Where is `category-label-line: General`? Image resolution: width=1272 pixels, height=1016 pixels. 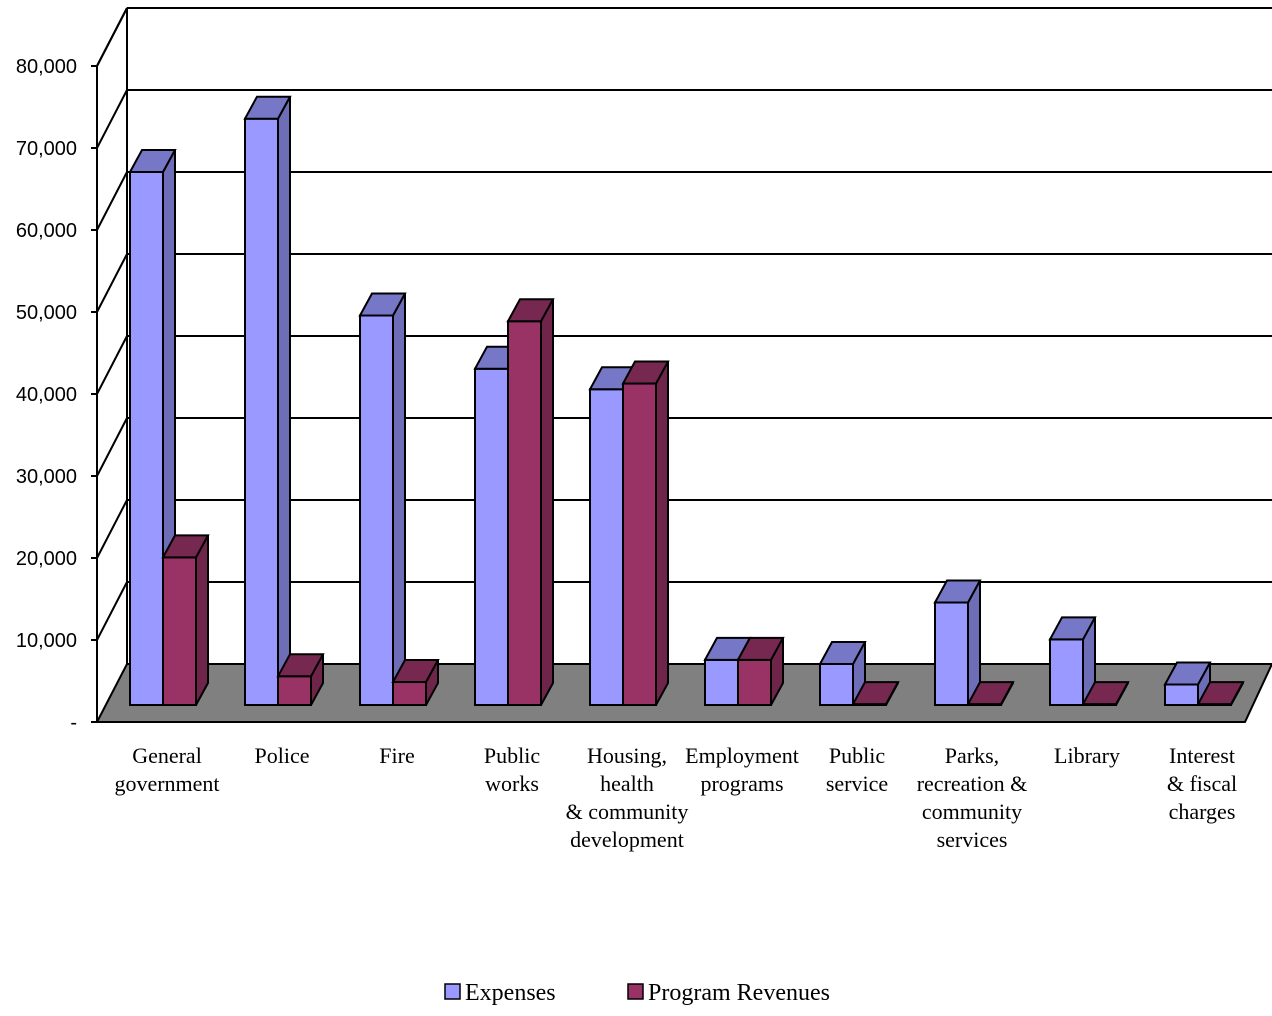 category-label-line: General is located at coordinates (167, 755).